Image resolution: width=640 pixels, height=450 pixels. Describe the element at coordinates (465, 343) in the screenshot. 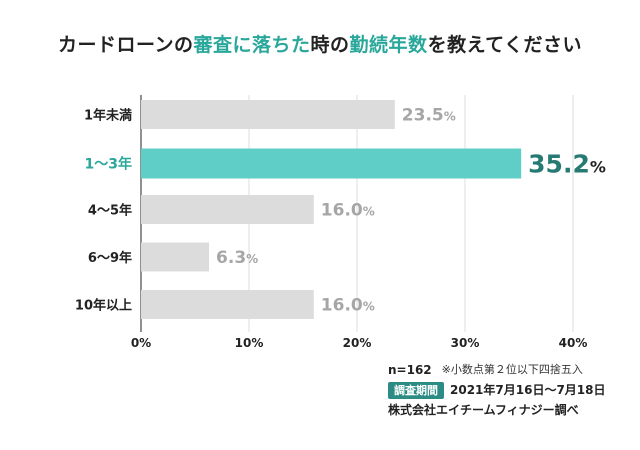

I see `x-tick-label: 30%` at that location.